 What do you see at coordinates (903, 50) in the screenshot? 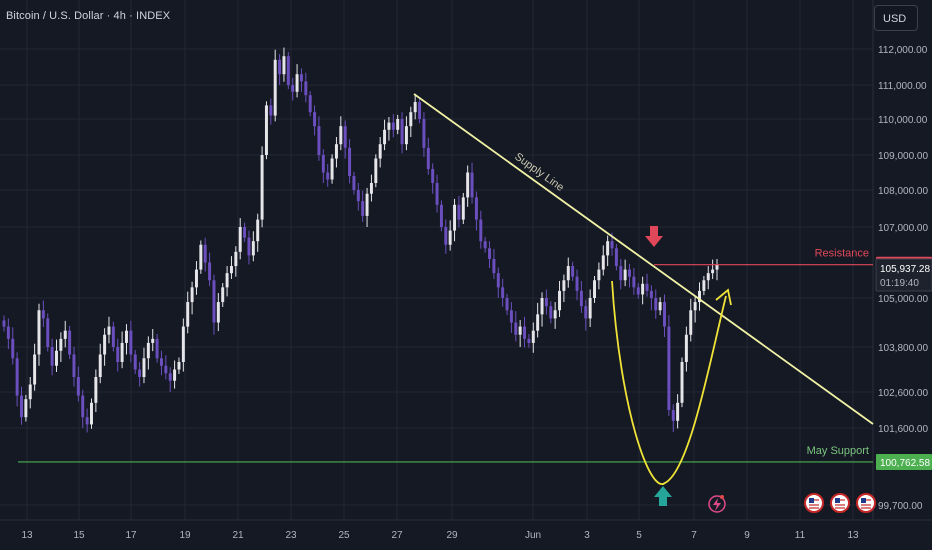
I see `price-axis-label: 112,000.00` at bounding box center [903, 50].